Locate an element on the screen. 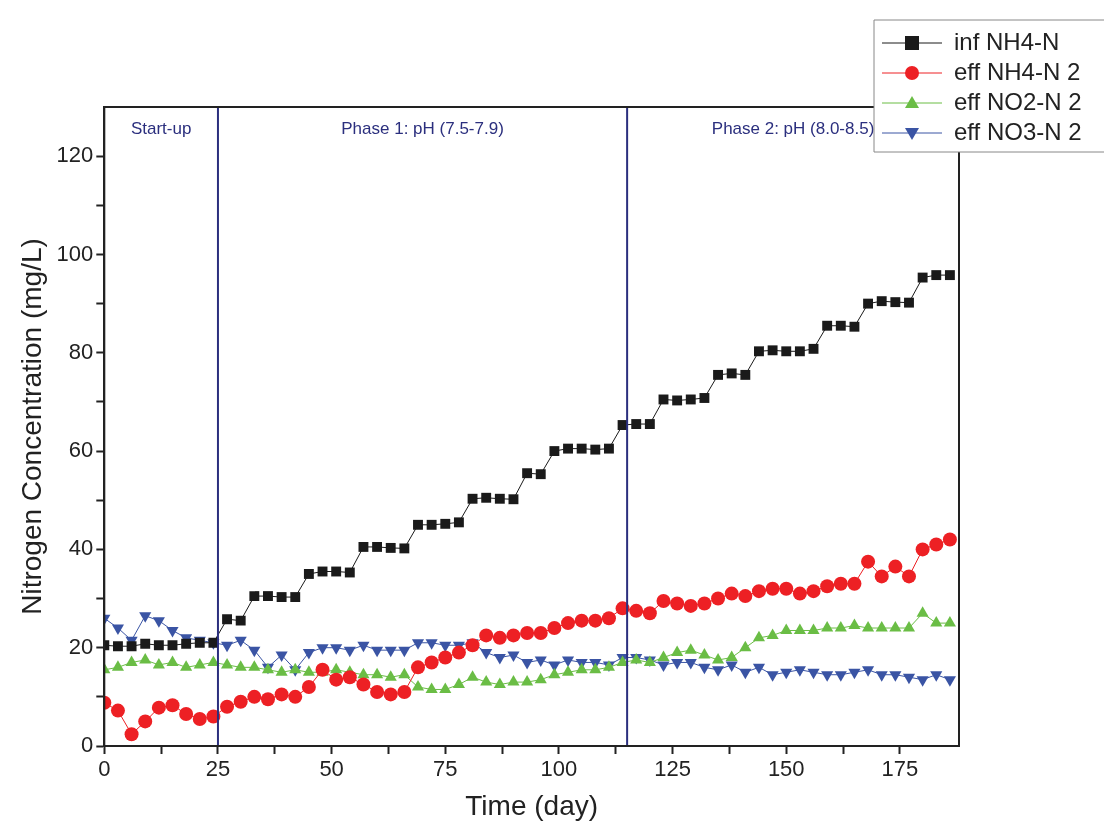 This screenshot has height=836, width=1112. y-tick-label: 120 is located at coordinates (75, 155).